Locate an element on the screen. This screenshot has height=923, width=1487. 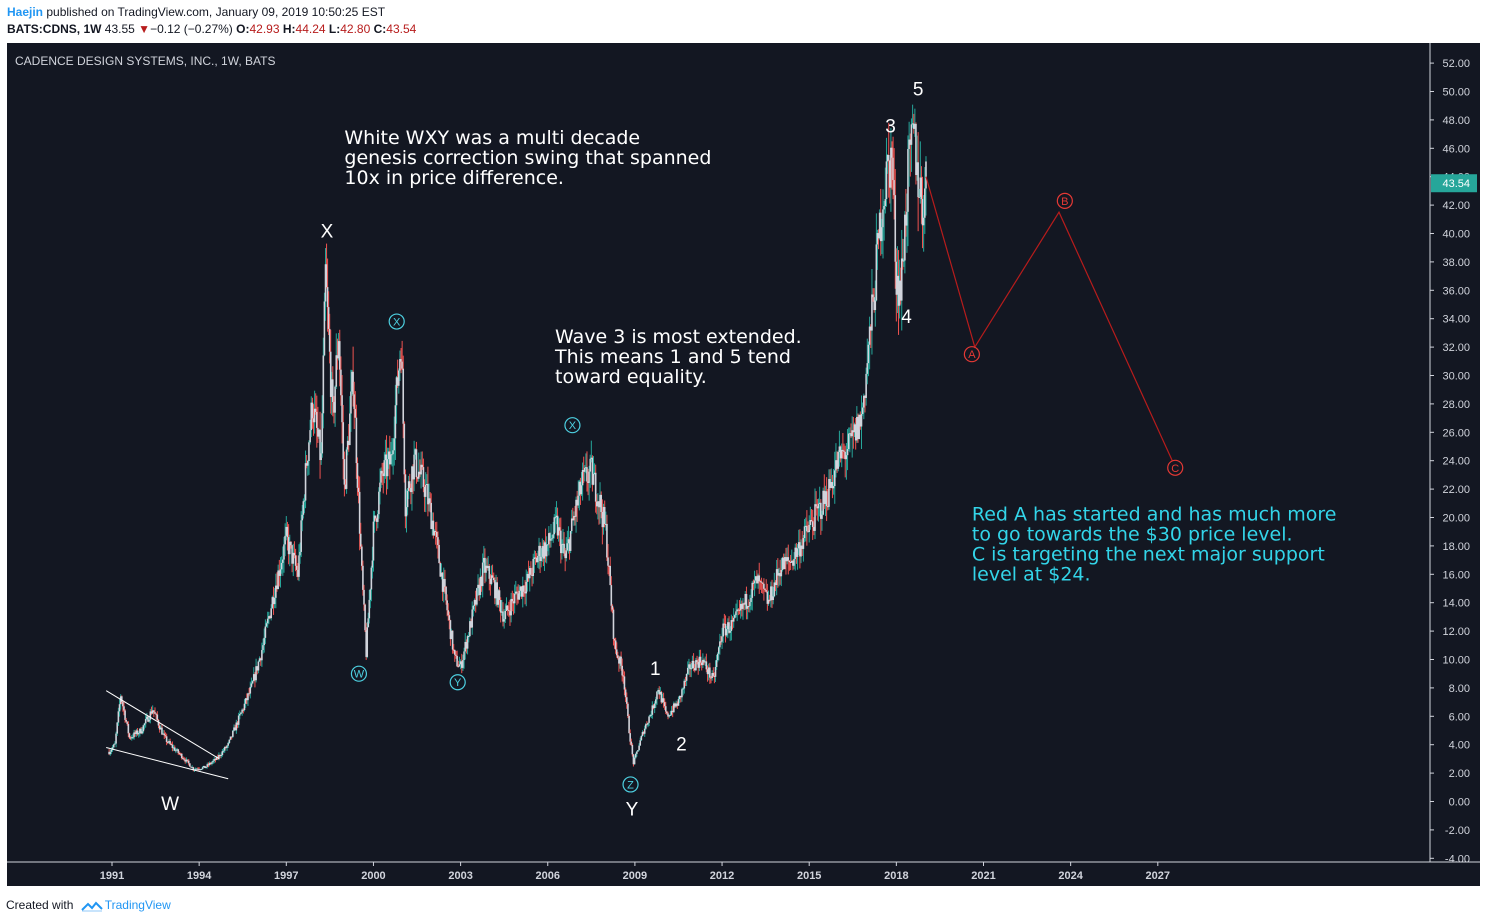
y-tick-label: 6.00 is located at coordinates (1459, 717).